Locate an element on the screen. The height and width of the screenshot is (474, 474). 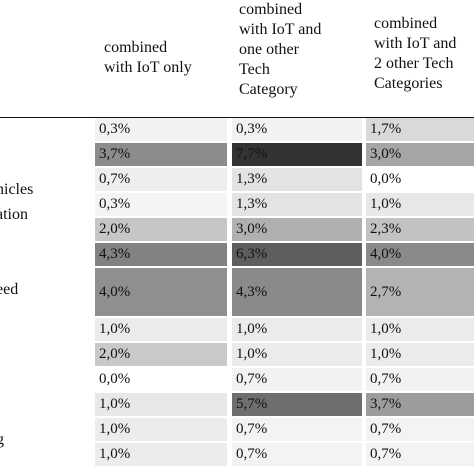
table-cell: 6,3% is located at coordinates (297, 254).